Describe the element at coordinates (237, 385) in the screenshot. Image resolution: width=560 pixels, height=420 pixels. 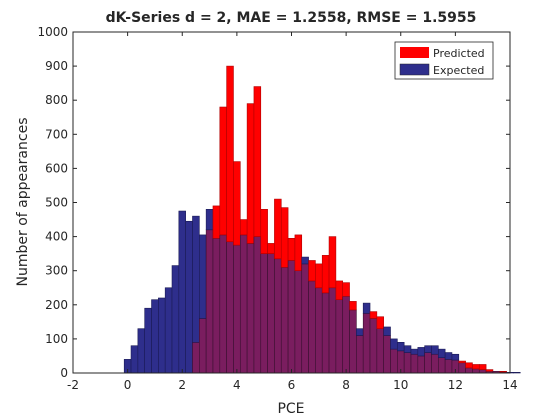
I see `x-tick-label: 4` at that location.